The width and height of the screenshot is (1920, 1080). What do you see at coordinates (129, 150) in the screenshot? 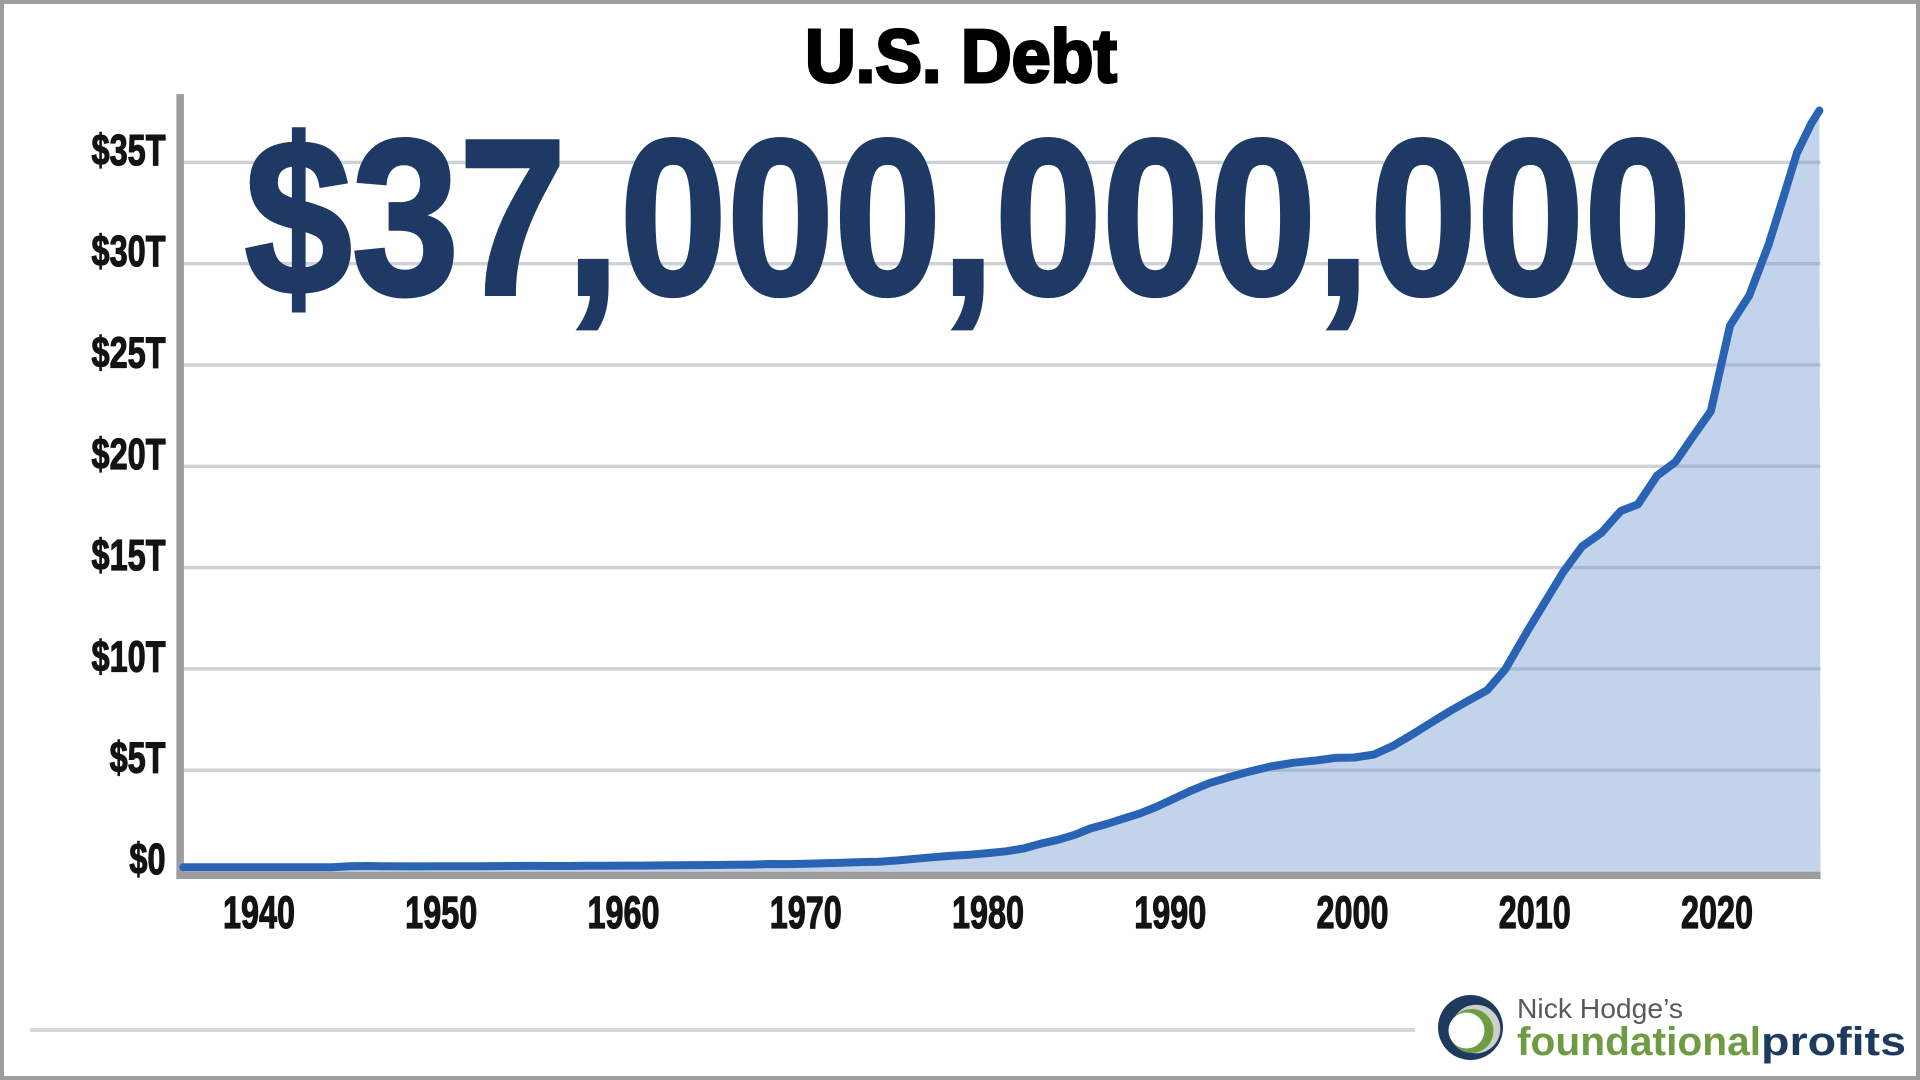
I see `svg-text: $35T` at bounding box center [129, 150].